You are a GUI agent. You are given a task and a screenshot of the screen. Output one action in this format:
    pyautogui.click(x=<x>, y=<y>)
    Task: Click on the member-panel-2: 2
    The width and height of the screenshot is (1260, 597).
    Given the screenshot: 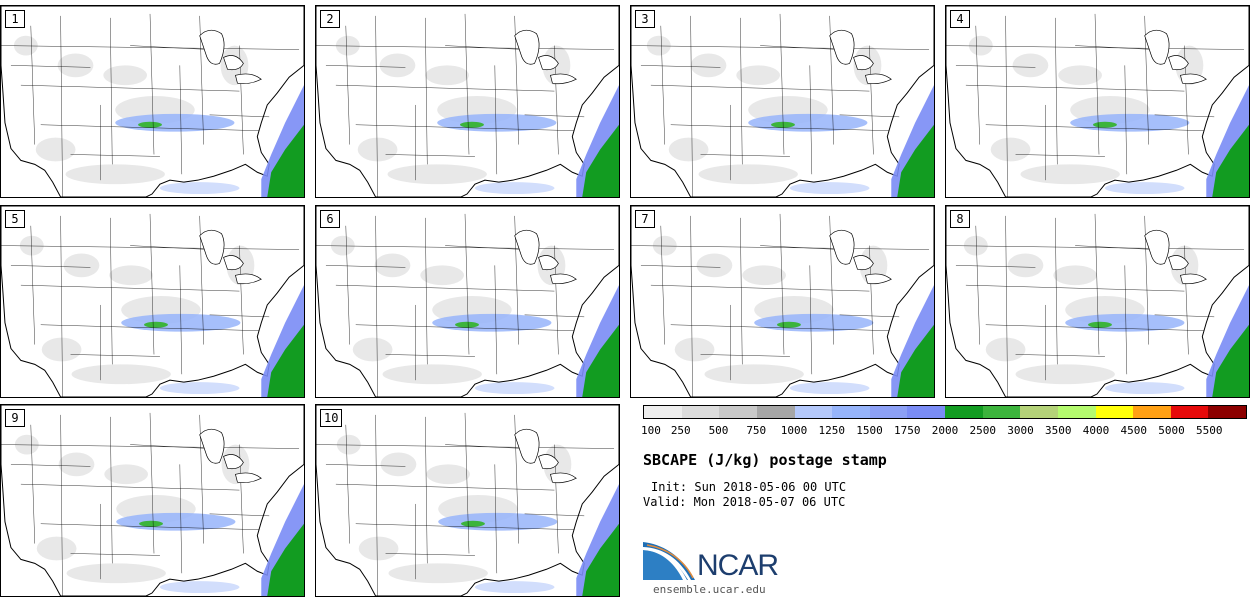 What is the action you would take?
    pyautogui.click(x=467, y=101)
    